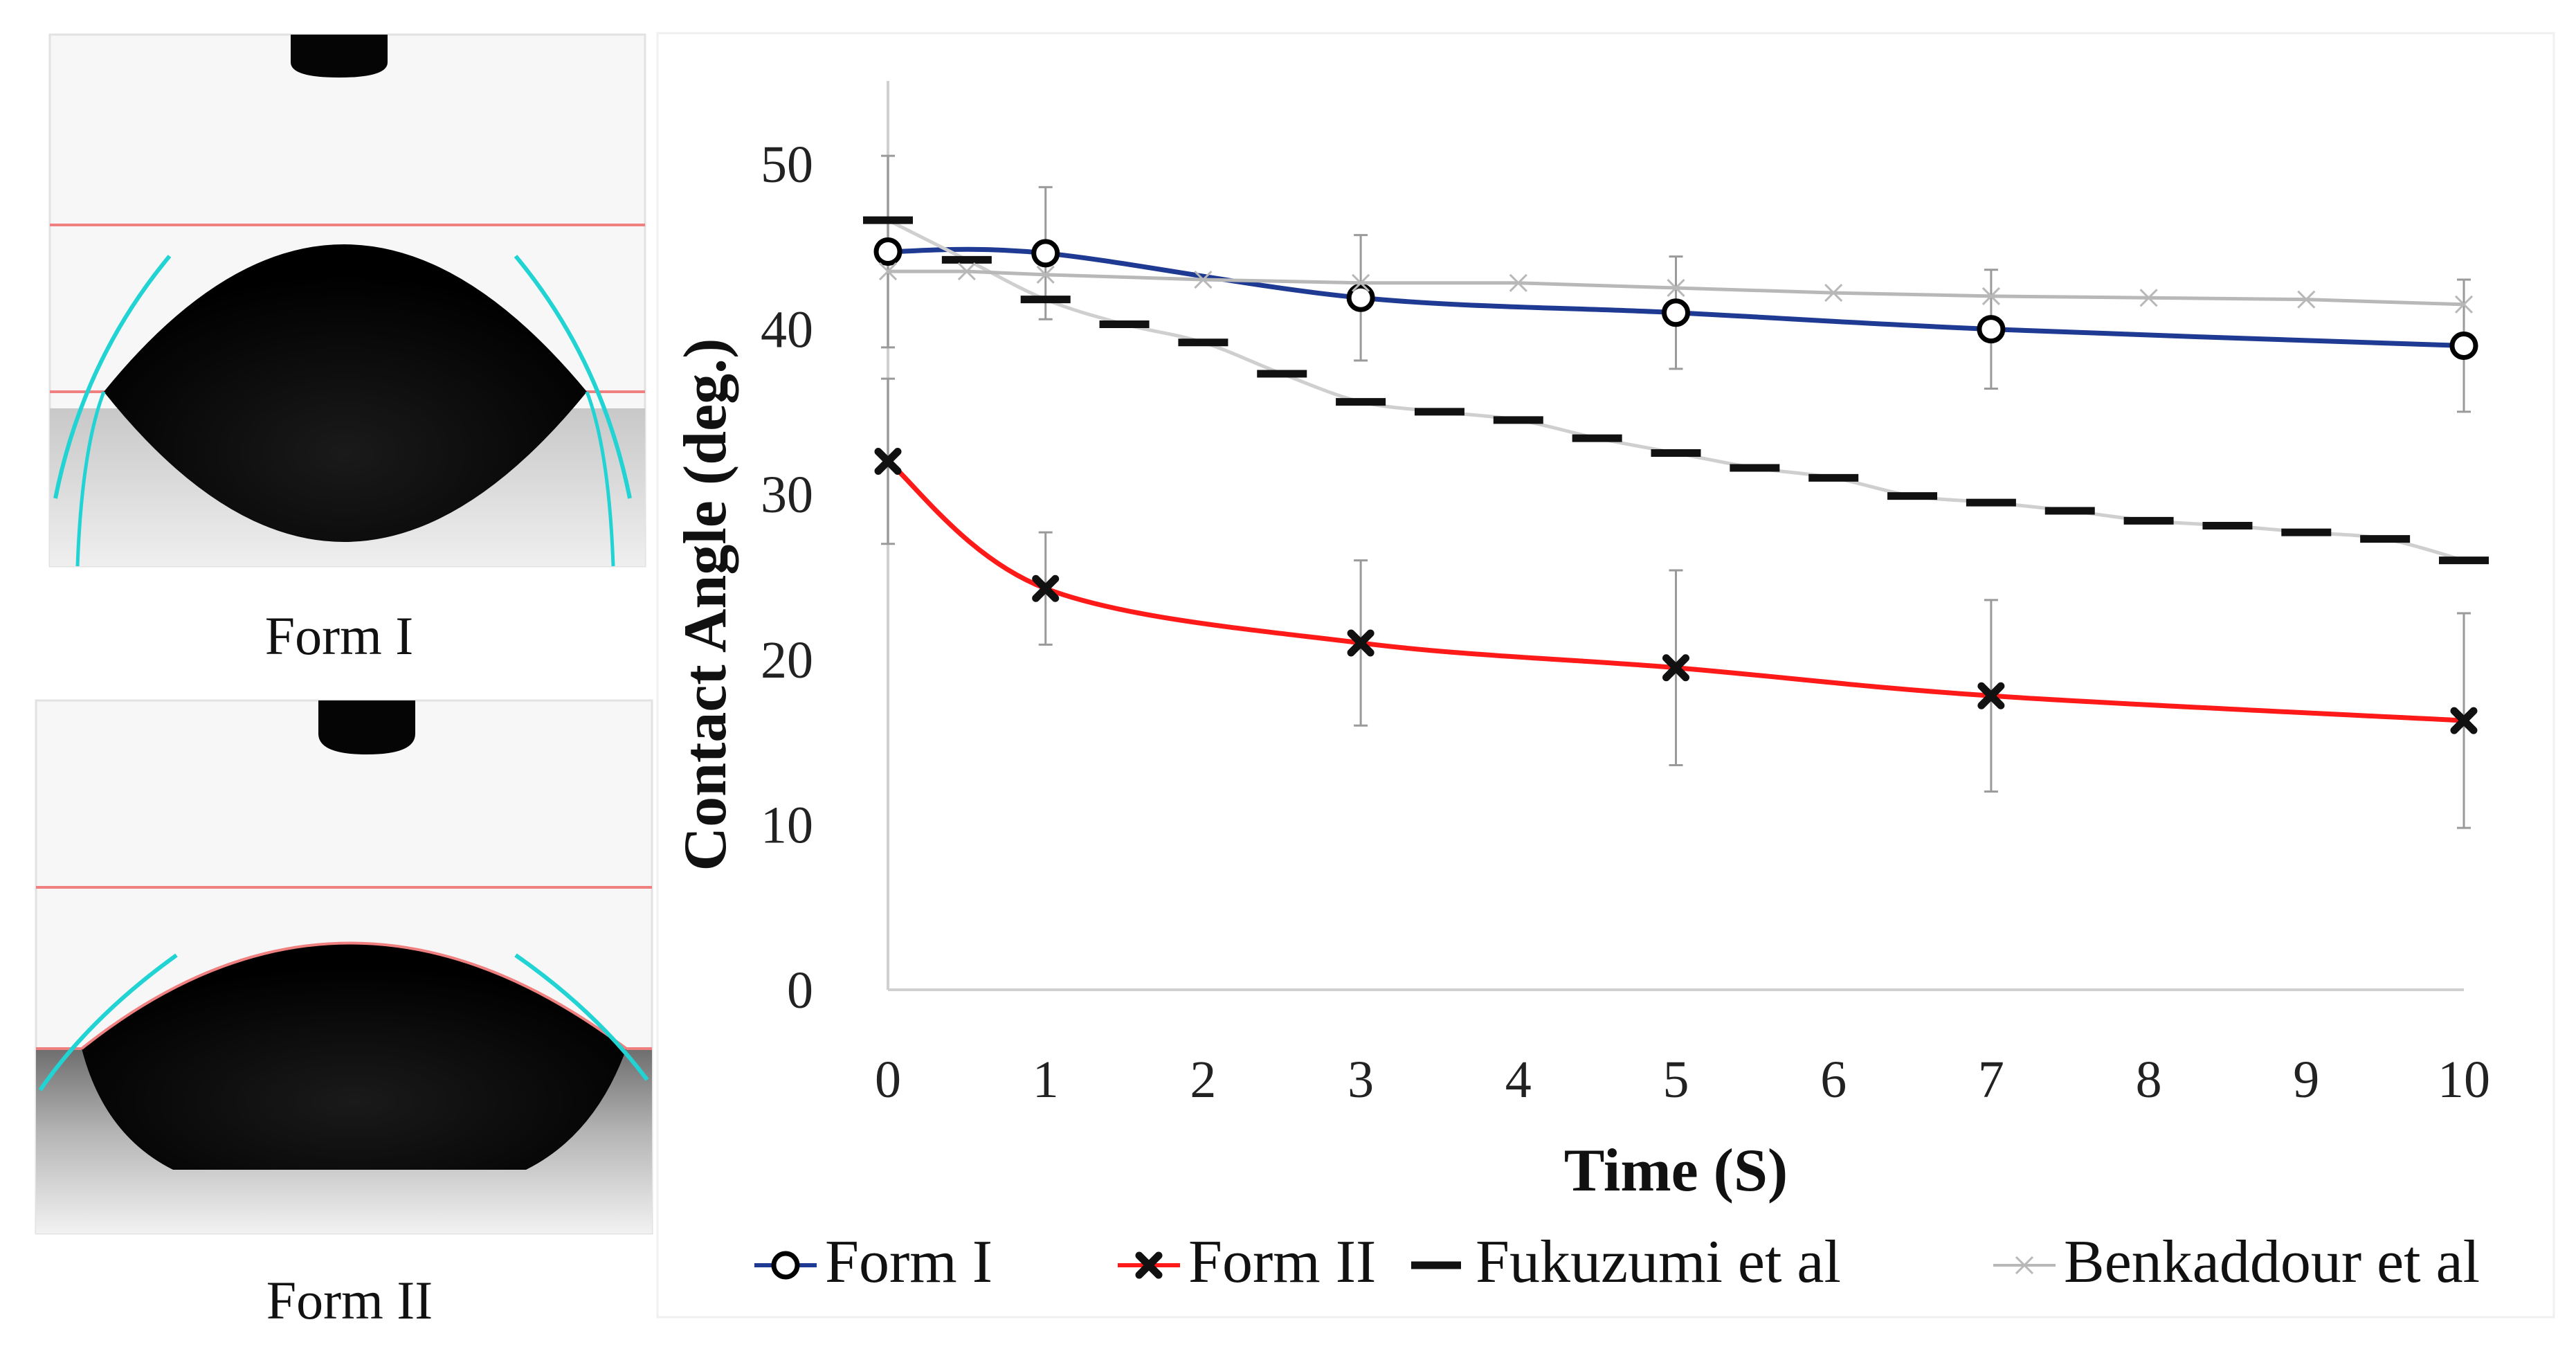 Image resolution: width=2576 pixels, height=1358 pixels. I want to click on photo-form-2-caption: Form II, so click(349, 1300).